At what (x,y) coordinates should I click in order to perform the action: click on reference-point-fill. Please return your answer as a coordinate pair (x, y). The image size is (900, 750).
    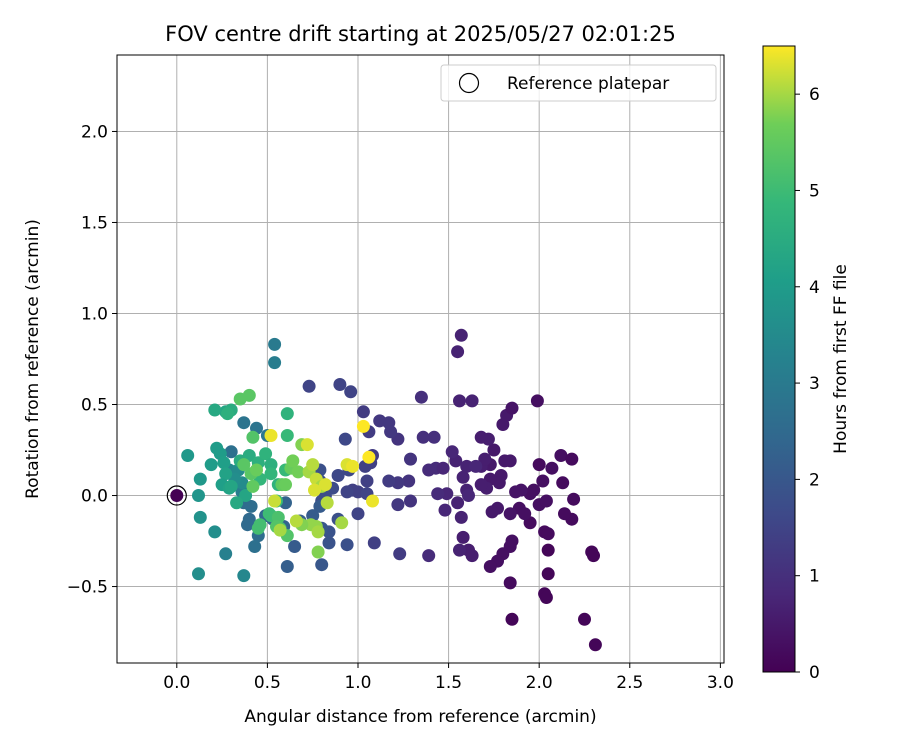
    Looking at the image, I should click on (177, 496).